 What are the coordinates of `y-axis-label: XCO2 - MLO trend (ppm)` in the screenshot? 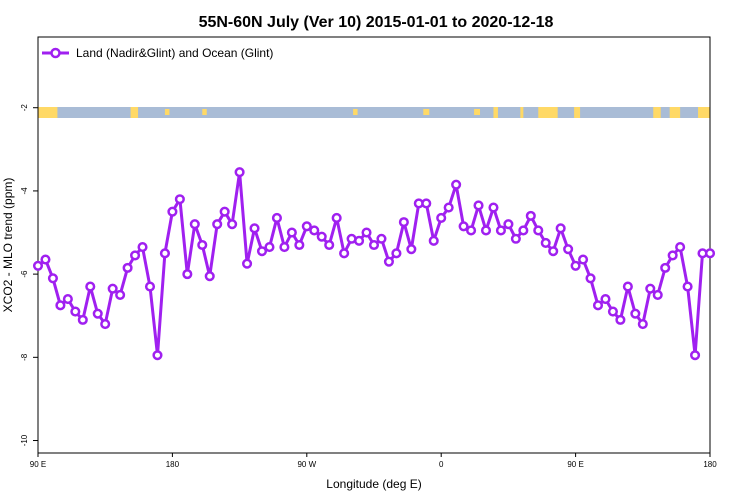 It's located at (8, 245).